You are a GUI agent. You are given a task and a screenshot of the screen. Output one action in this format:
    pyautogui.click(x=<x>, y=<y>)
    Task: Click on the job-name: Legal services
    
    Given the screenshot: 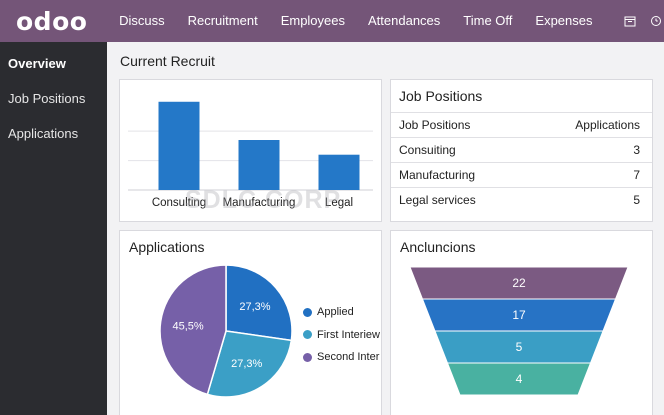 What is the action you would take?
    pyautogui.click(x=459, y=200)
    